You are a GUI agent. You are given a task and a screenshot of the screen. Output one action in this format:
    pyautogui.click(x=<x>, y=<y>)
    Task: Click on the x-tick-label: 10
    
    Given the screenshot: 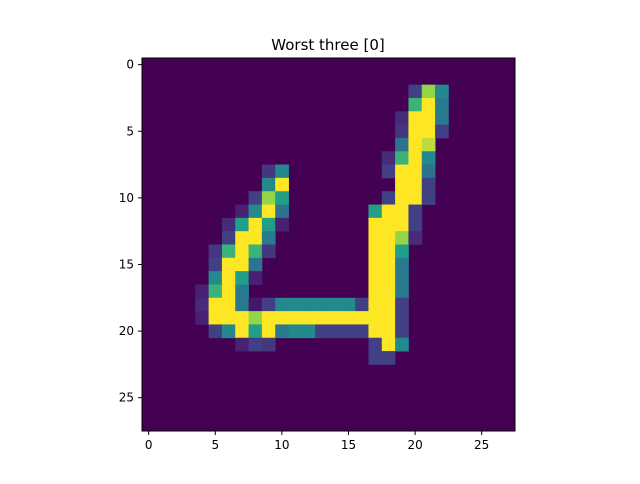 What is the action you would take?
    pyautogui.click(x=281, y=445)
    